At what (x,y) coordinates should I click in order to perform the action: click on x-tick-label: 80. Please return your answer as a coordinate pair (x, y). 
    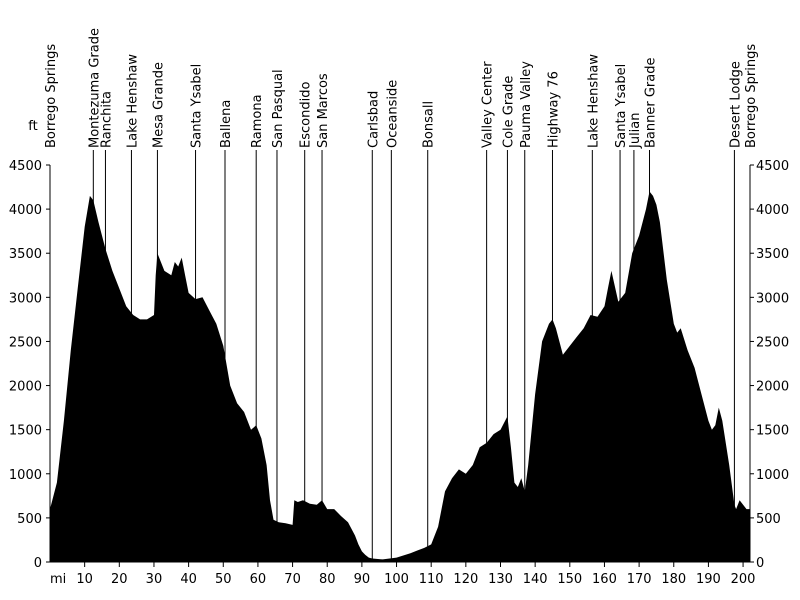
    Looking at the image, I should click on (327, 579).